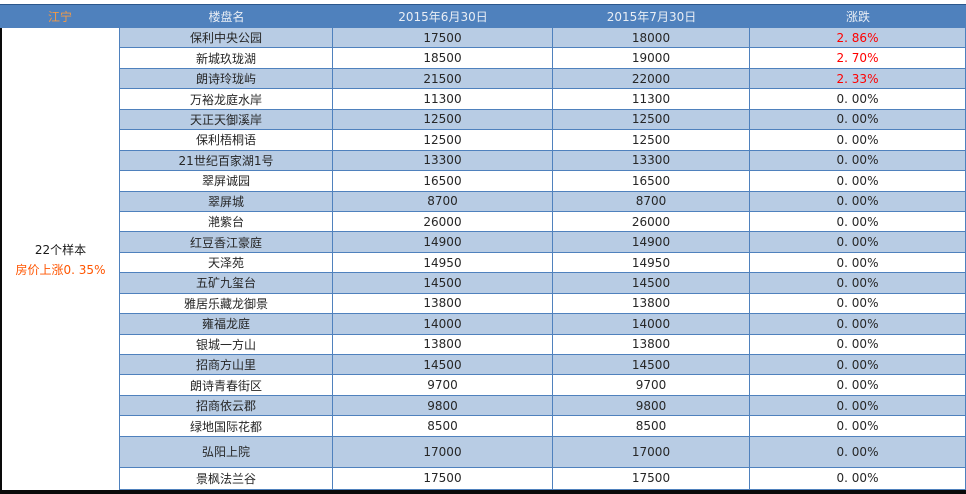 This screenshot has width=966, height=494. Describe the element at coordinates (226, 161) in the screenshot. I see `cell-property-name: 21世纪百家湖1号` at that location.